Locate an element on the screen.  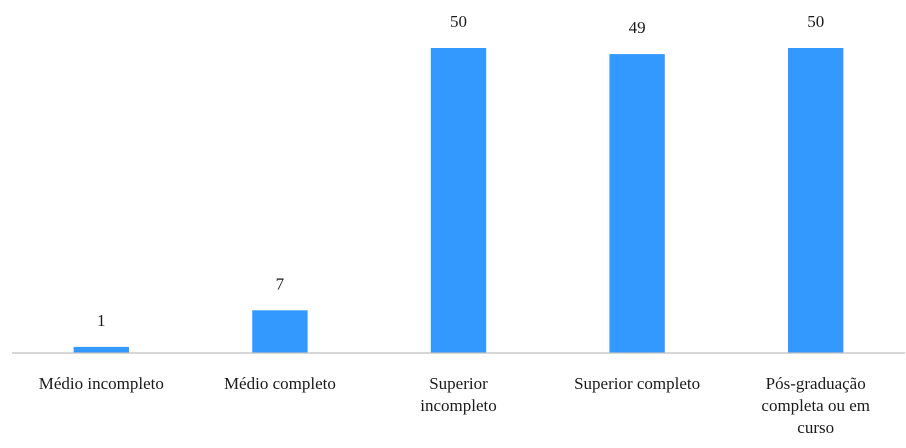
category-label-line: completa ou em is located at coordinates (815, 405).